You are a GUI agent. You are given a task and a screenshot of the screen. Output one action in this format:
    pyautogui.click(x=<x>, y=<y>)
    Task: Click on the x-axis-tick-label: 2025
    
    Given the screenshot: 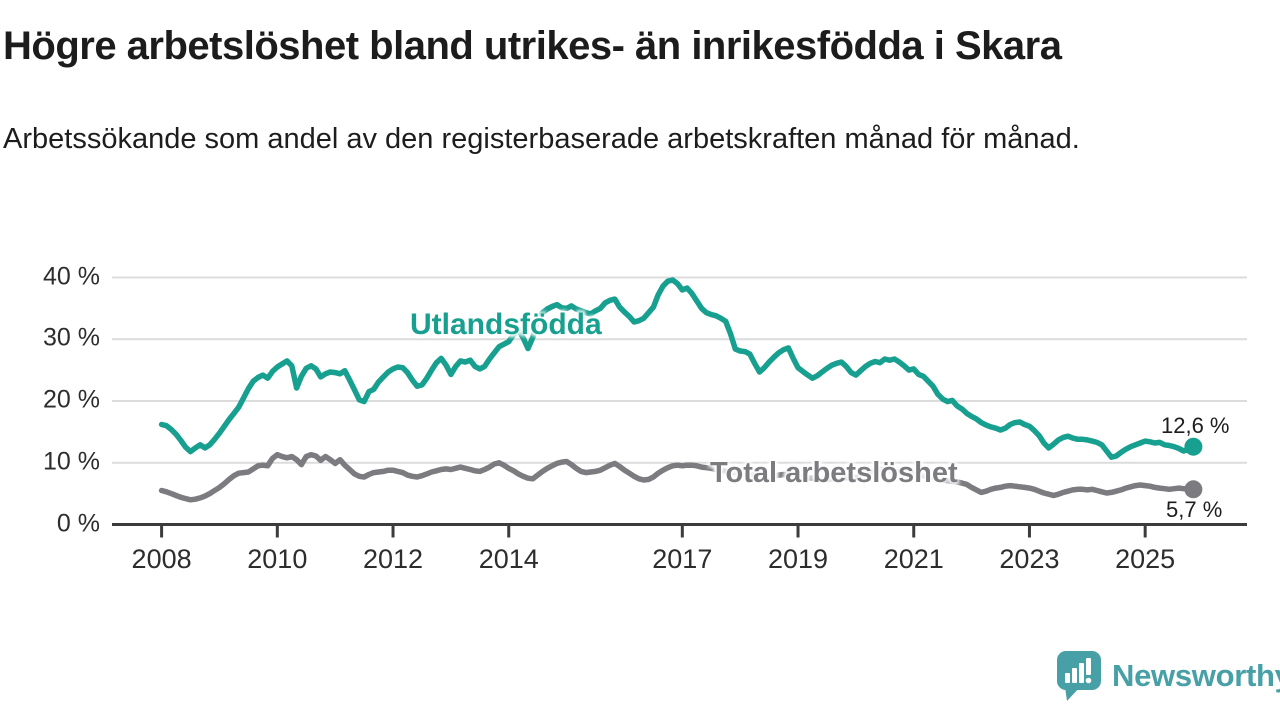 What is the action you would take?
    pyautogui.click(x=1145, y=559)
    